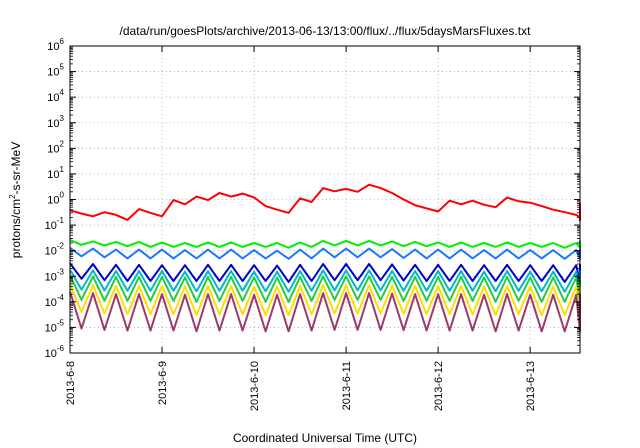 The height and width of the screenshot is (448, 640). What do you see at coordinates (347, 385) in the screenshot?
I see `x-tick-label: 2013-6-11` at bounding box center [347, 385].